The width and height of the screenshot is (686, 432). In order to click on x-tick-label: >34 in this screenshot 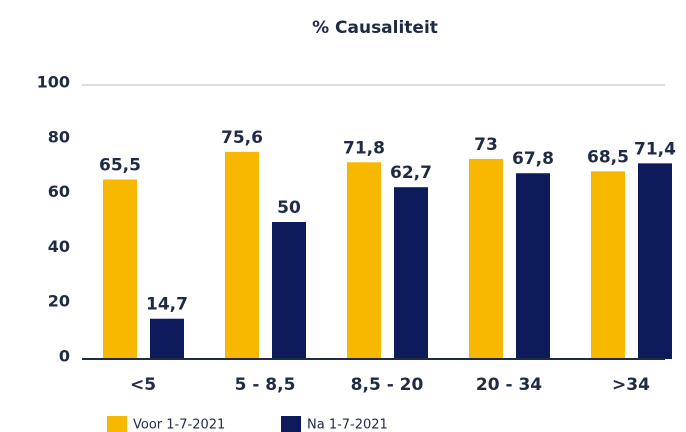, I will do `click(631, 385)`.